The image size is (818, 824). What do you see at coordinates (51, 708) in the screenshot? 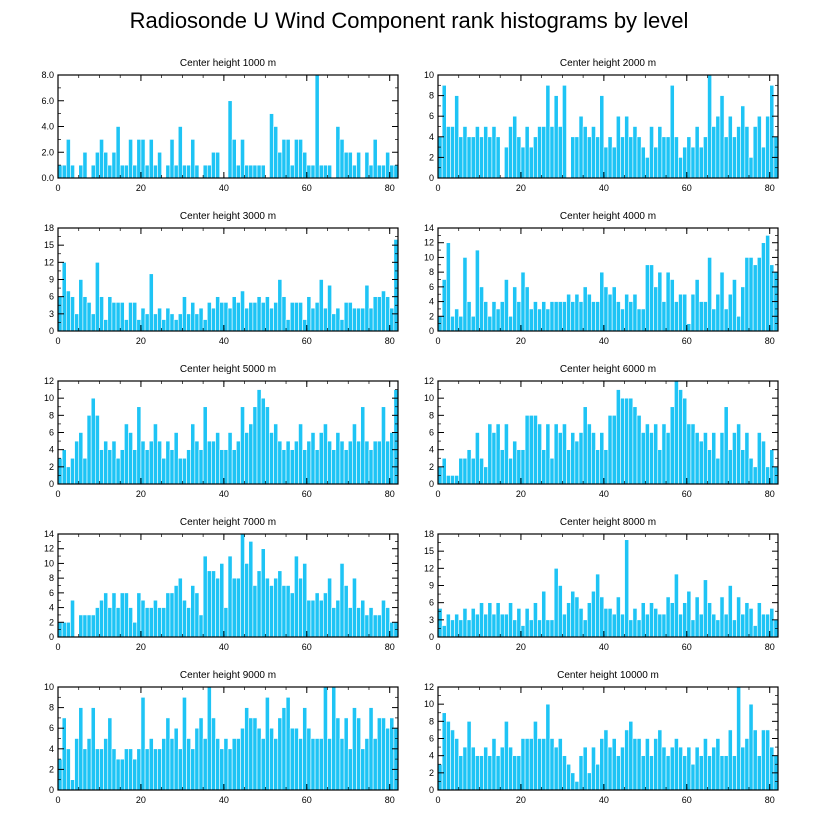
I see `y-tick-label: 8` at bounding box center [51, 708].